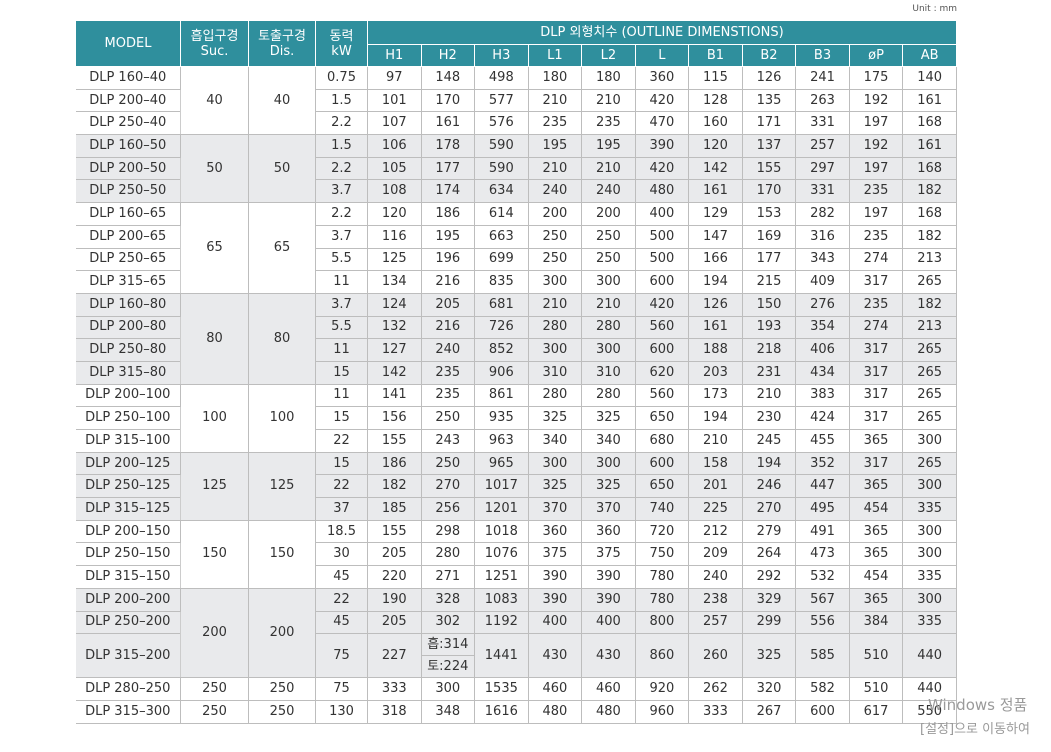 This screenshot has height=752, width=1051. I want to click on header-cell: L, so click(662, 55).